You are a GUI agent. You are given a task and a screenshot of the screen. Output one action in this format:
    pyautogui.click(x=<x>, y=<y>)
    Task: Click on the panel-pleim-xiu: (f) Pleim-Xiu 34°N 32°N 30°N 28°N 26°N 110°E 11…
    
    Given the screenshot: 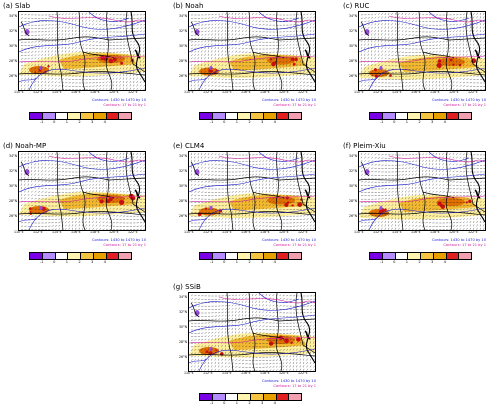 What is the action you would take?
    pyautogui.click(x=417, y=207)
    